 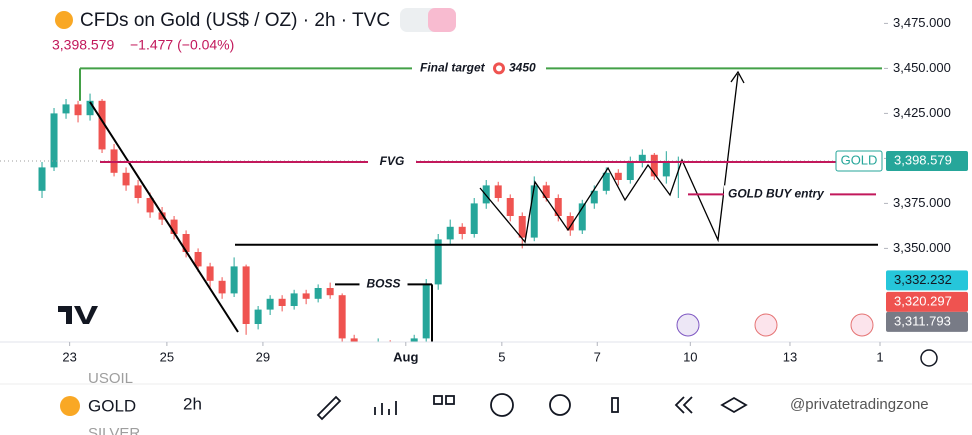 I want to click on symbol-badge, so click(x=859, y=161).